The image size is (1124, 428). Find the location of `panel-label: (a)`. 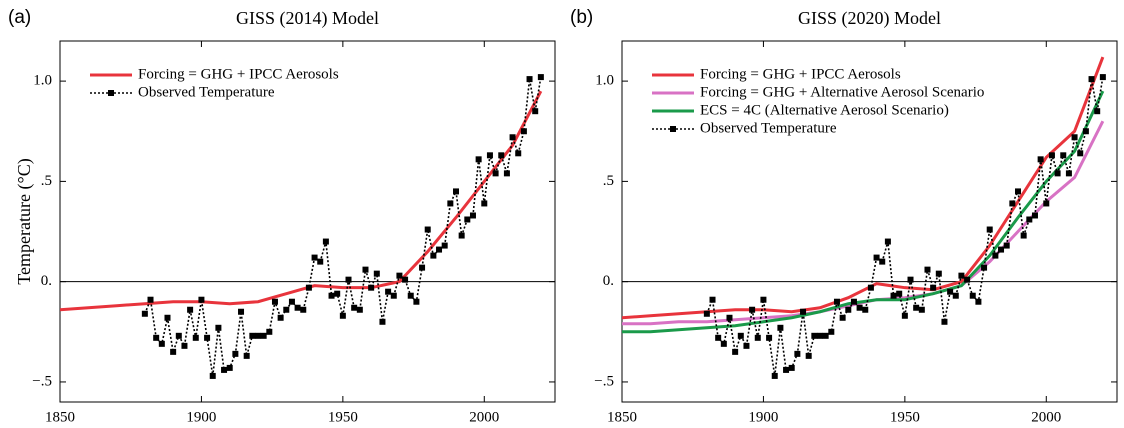

panel-label: (a) is located at coordinates (19, 17).